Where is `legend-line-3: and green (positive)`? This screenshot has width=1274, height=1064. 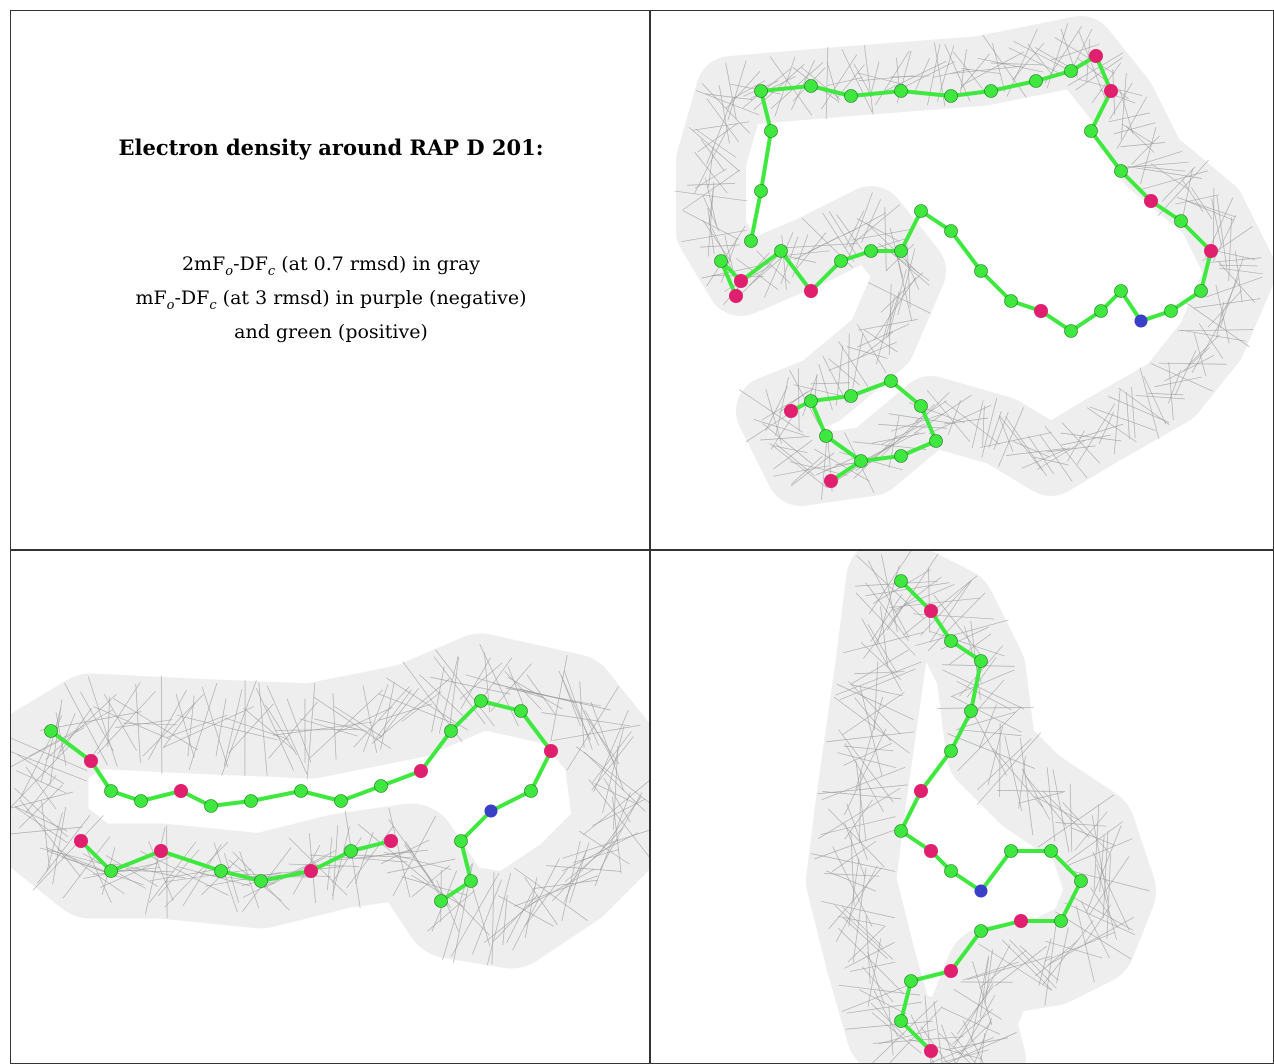 legend-line-3: and green (positive) is located at coordinates (331, 331).